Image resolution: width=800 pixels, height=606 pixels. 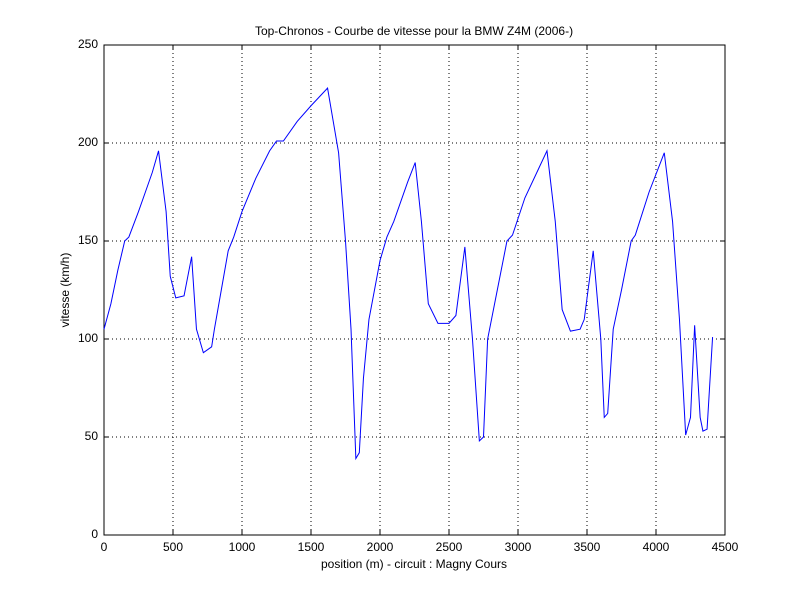 What do you see at coordinates (656, 547) in the screenshot?
I see `x-tick-label: 4000` at bounding box center [656, 547].